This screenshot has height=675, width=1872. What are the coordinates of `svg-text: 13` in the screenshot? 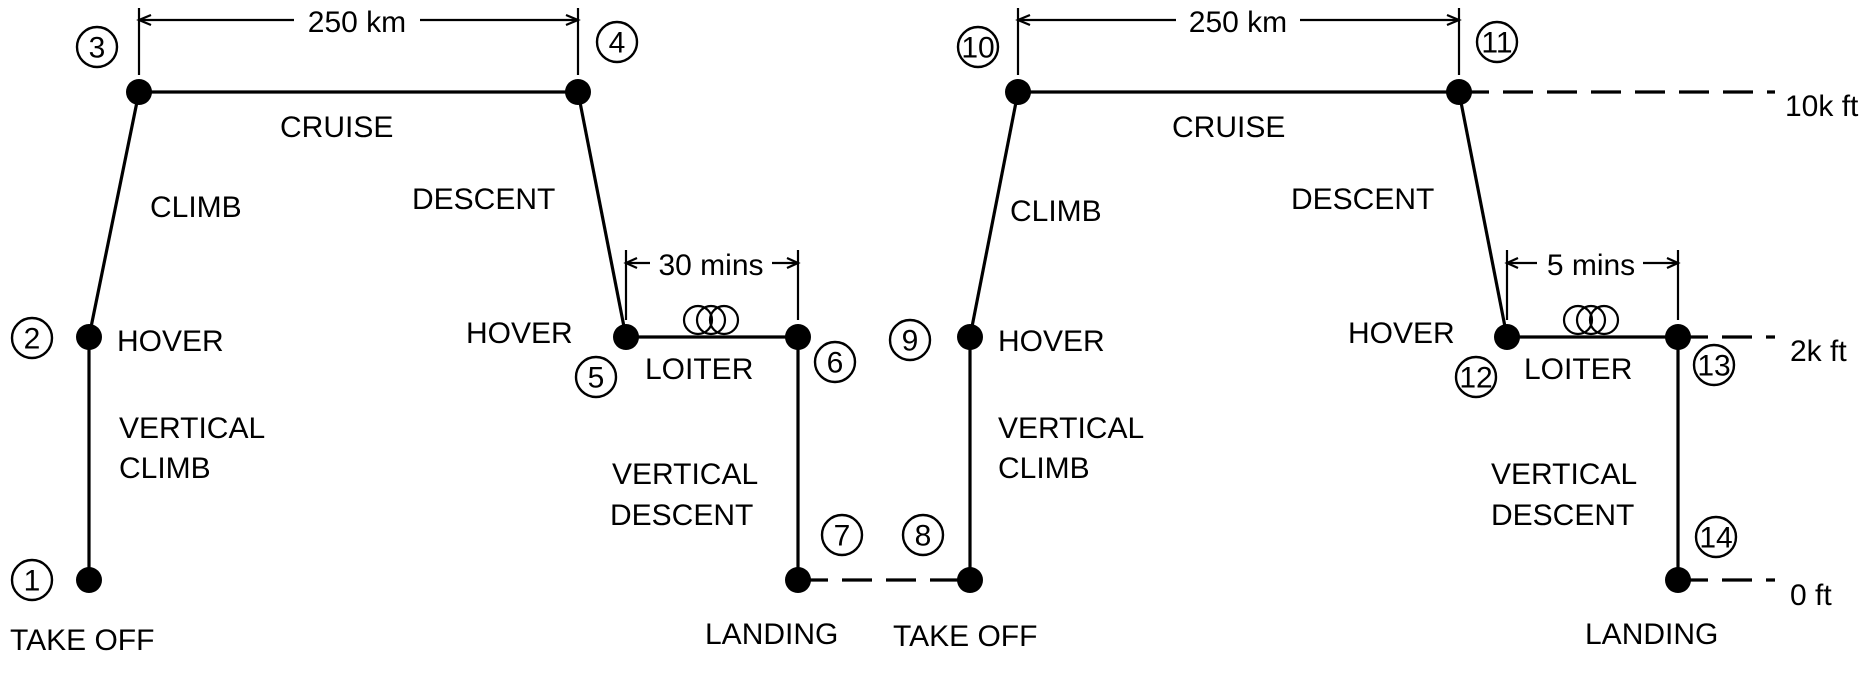 It's located at (1713, 366).